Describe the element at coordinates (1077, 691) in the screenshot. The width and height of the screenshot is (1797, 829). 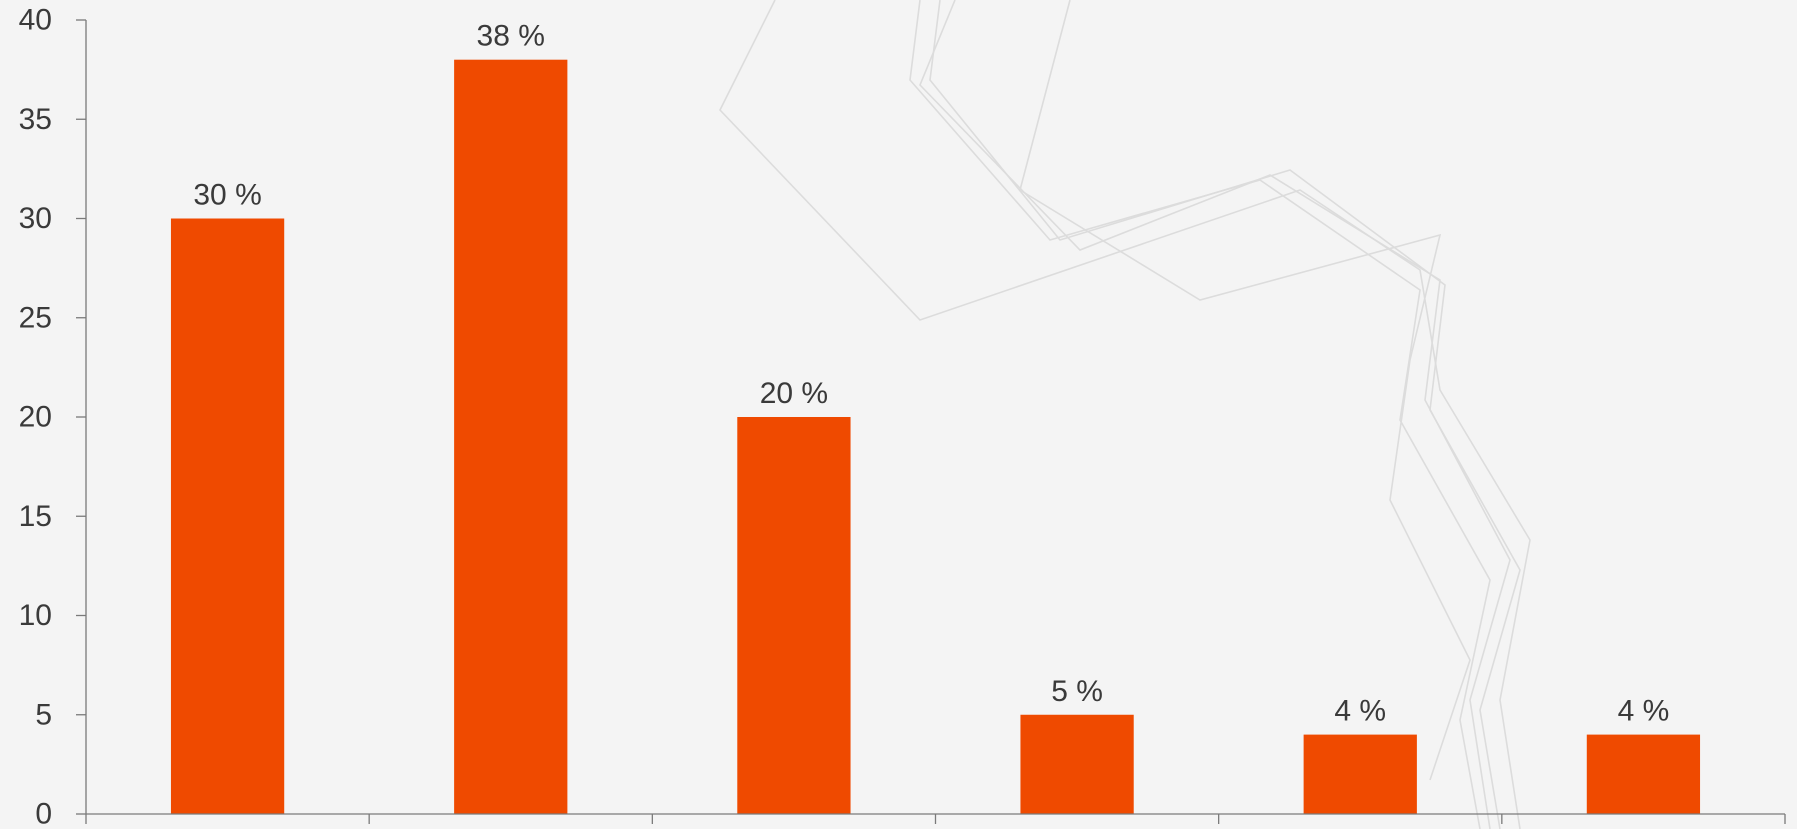
I see `bar-data-label: 5 %` at that location.